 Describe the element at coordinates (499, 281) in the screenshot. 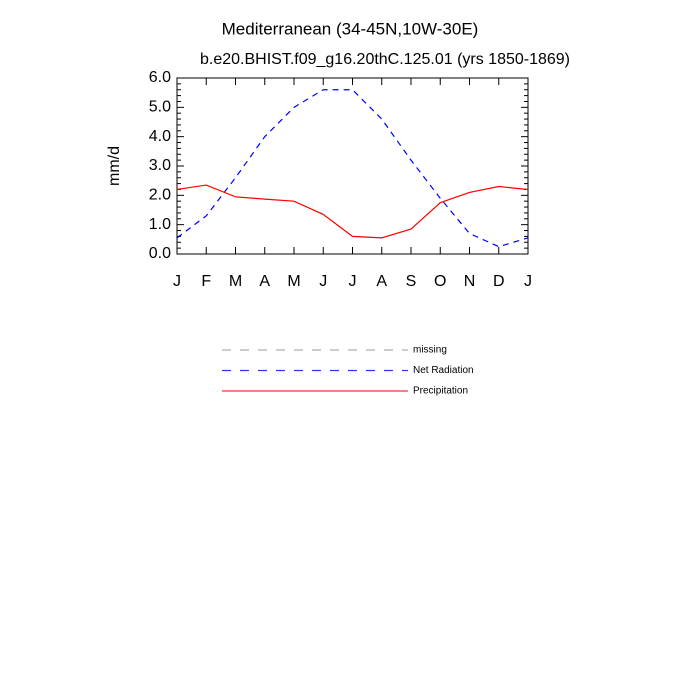

I see `x-tick-label: D` at that location.